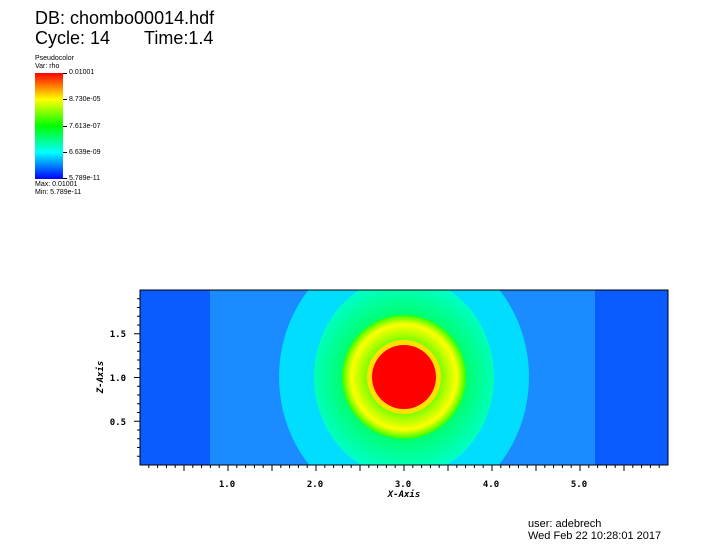 This screenshot has height=548, width=705. What do you see at coordinates (118, 335) in the screenshot?
I see `y-tick-label: 1.5` at bounding box center [118, 335].